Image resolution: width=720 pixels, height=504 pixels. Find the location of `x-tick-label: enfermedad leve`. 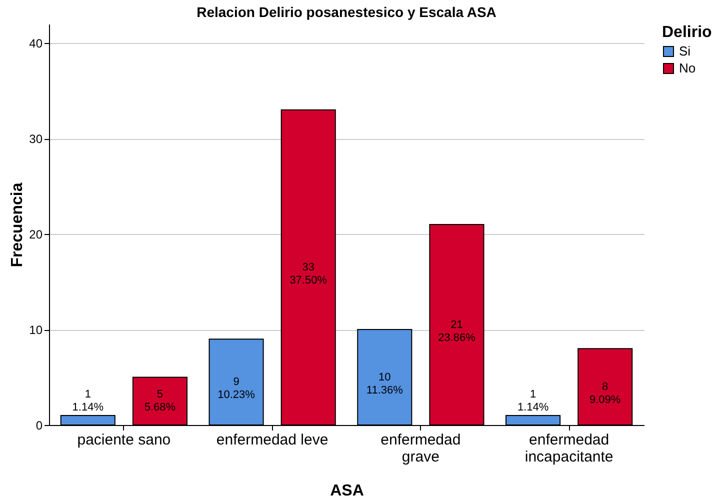

x-tick-label: enfermedad leve is located at coordinates (272, 440).